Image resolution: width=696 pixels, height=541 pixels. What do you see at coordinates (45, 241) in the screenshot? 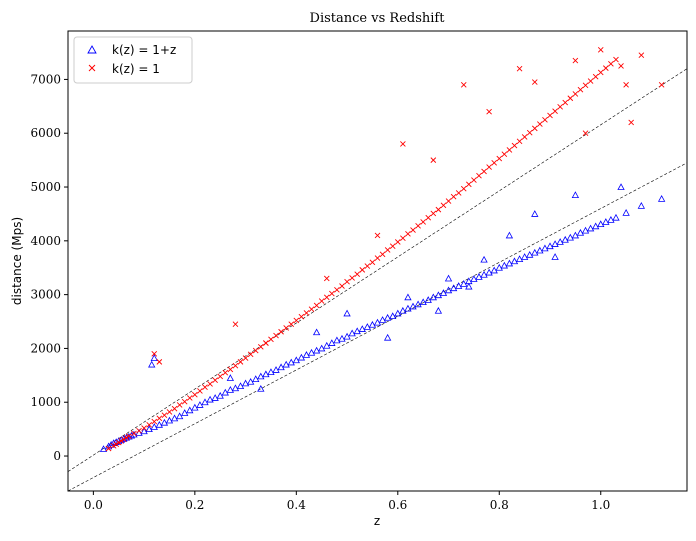
I see `y-tick-label: 4000` at bounding box center [45, 241].